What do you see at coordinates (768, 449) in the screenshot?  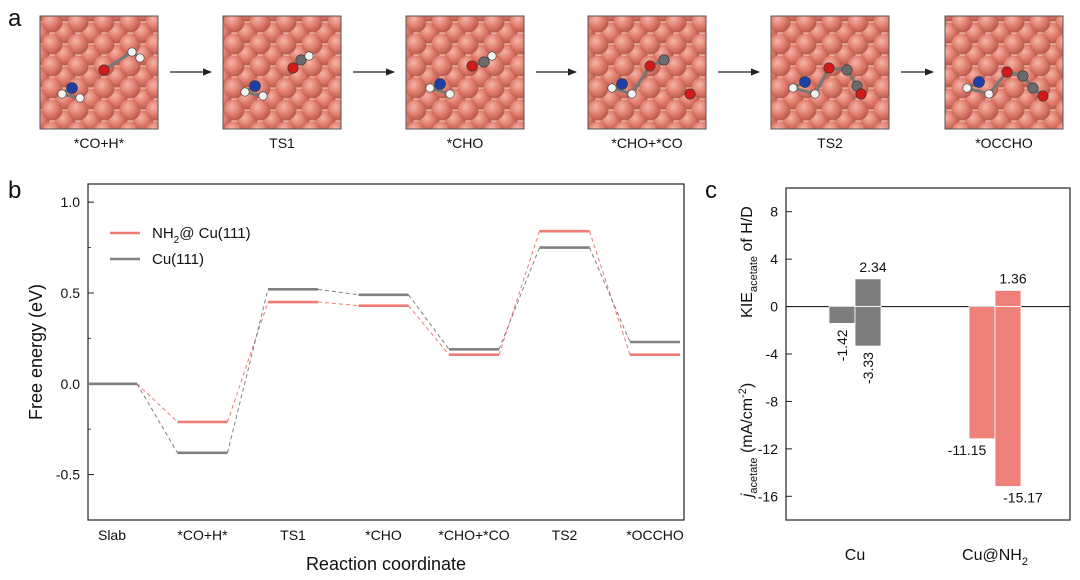 I see `y-tick-label: -12` at bounding box center [768, 449].